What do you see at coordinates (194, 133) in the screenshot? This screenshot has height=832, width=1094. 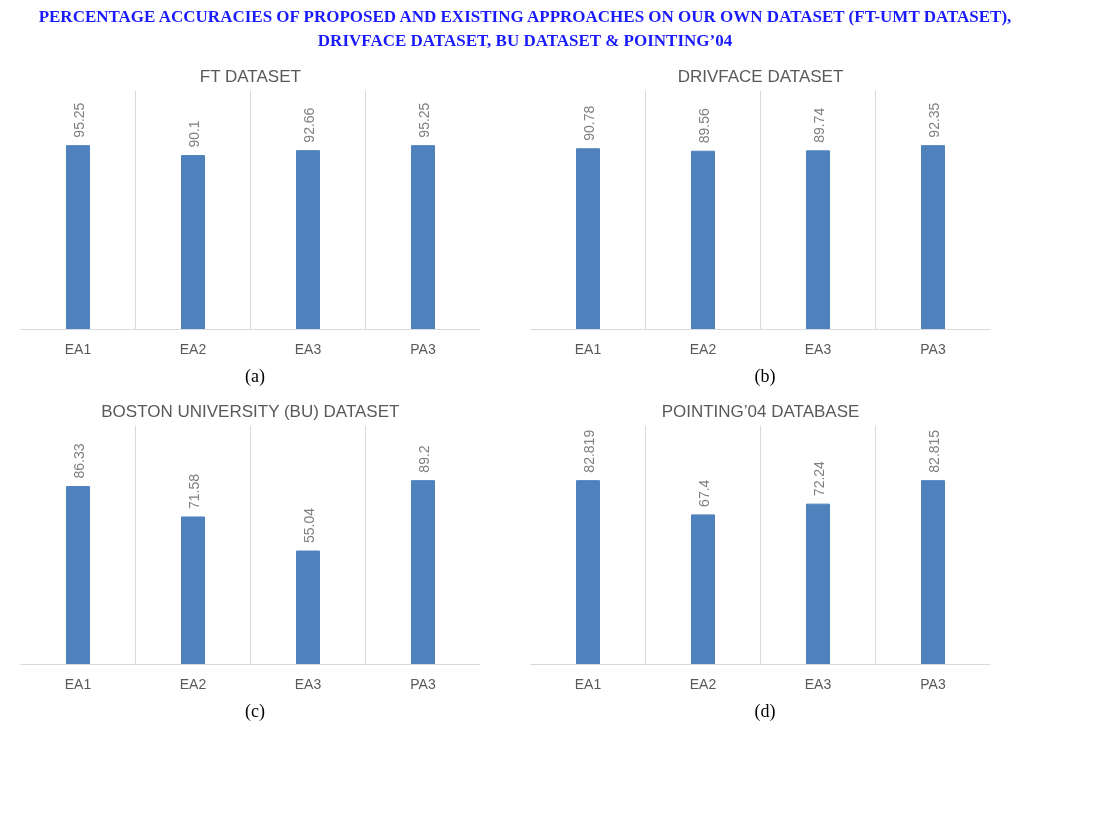 I see `data-label: 90.1` at bounding box center [194, 133].